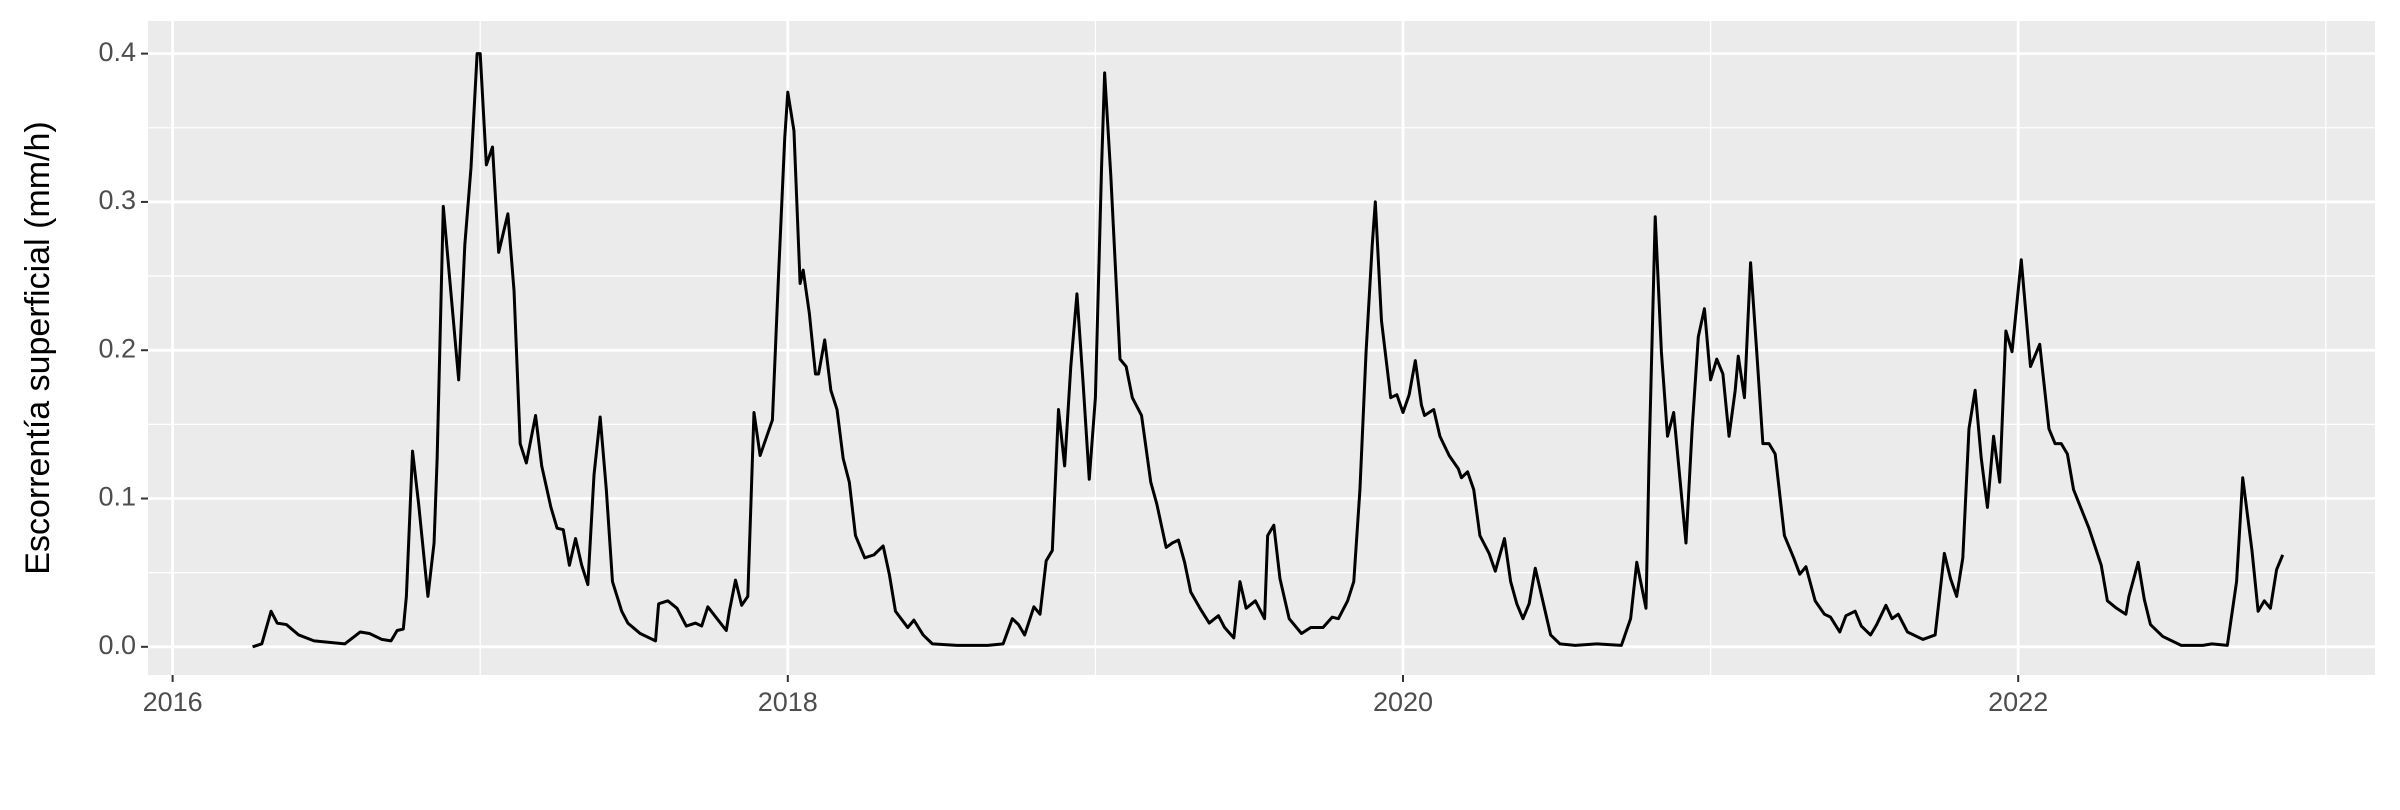  I want to click on y-tick-label: 0.0, so click(117, 645).